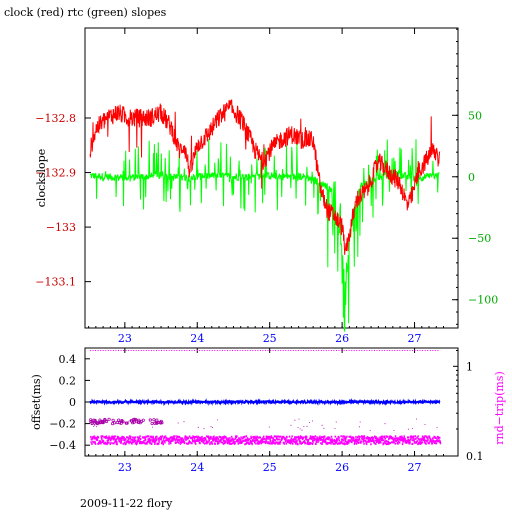 This screenshot has width=512, height=512. What do you see at coordinates (479, 238) in the screenshot?
I see `y2-tick-label: −50` at bounding box center [479, 238].